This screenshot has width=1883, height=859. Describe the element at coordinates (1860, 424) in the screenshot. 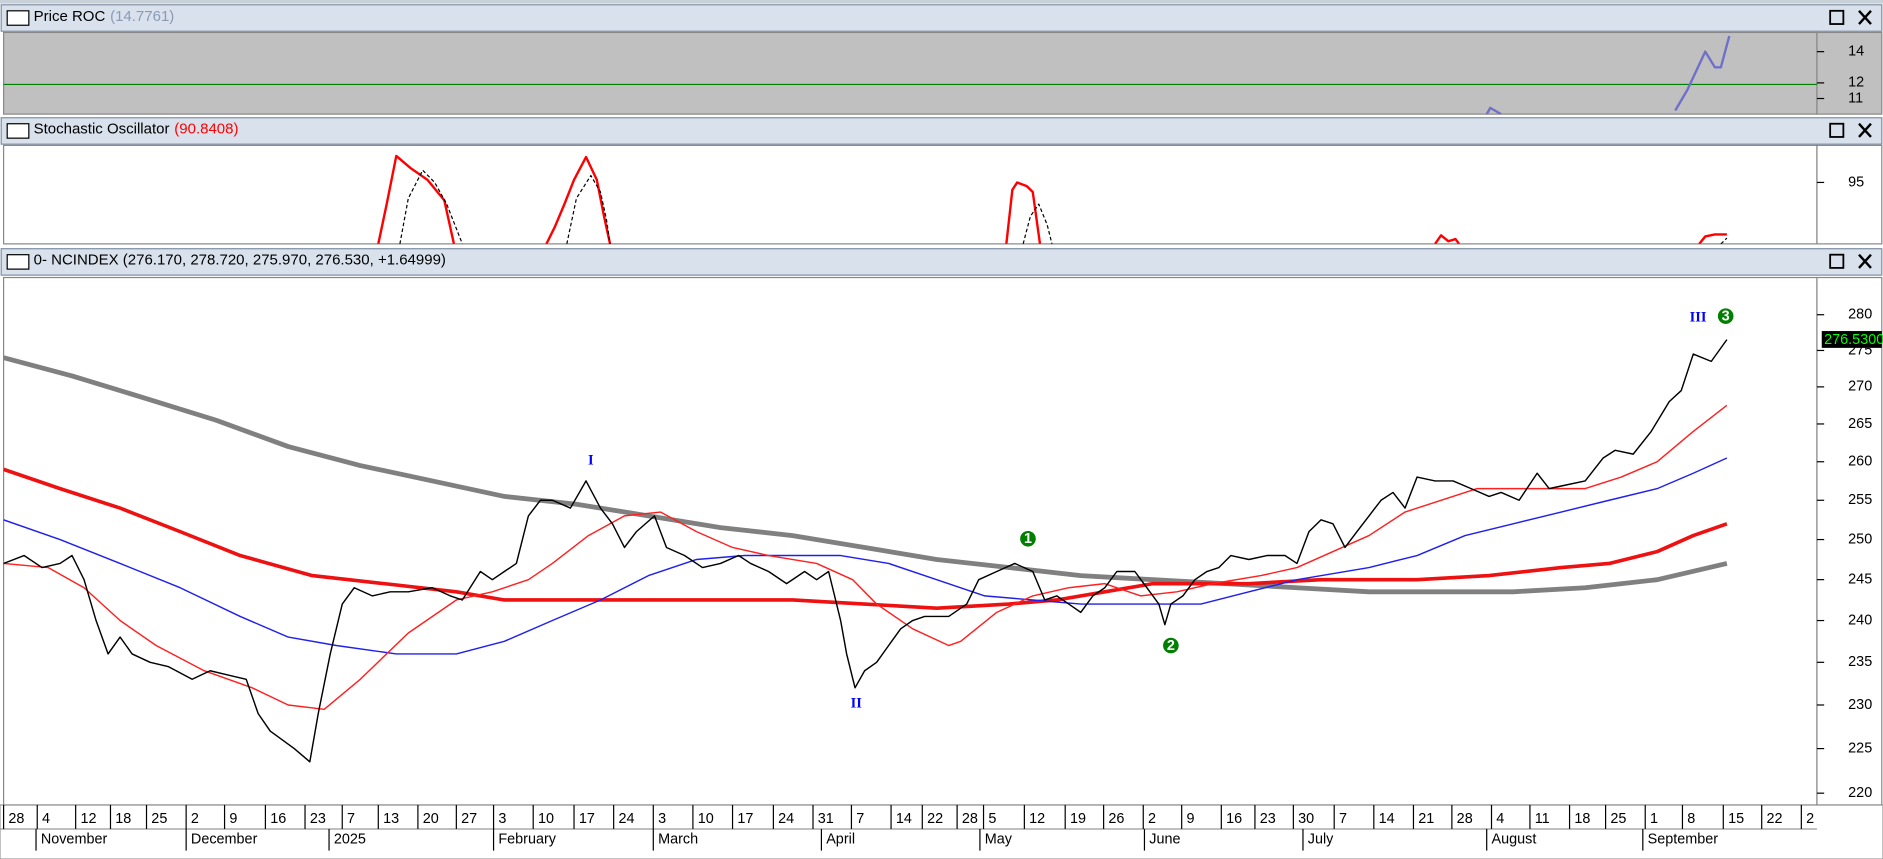

I see `y-tick-label: 265` at that location.